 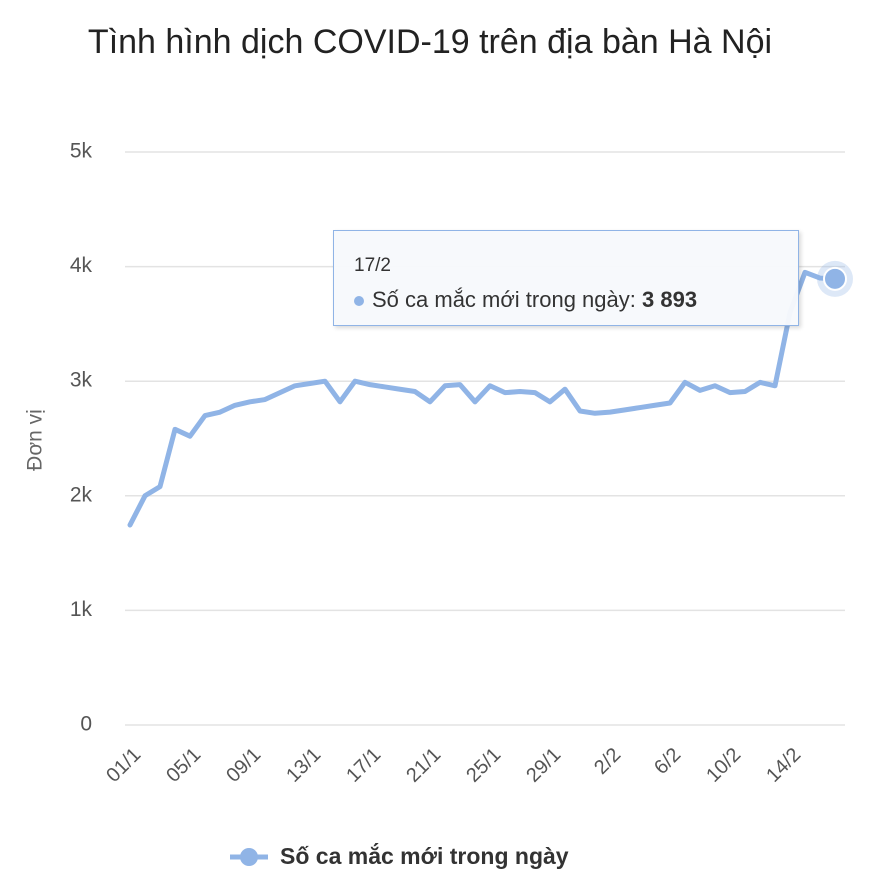 I want to click on y-tick-label: 4k, so click(x=81, y=265).